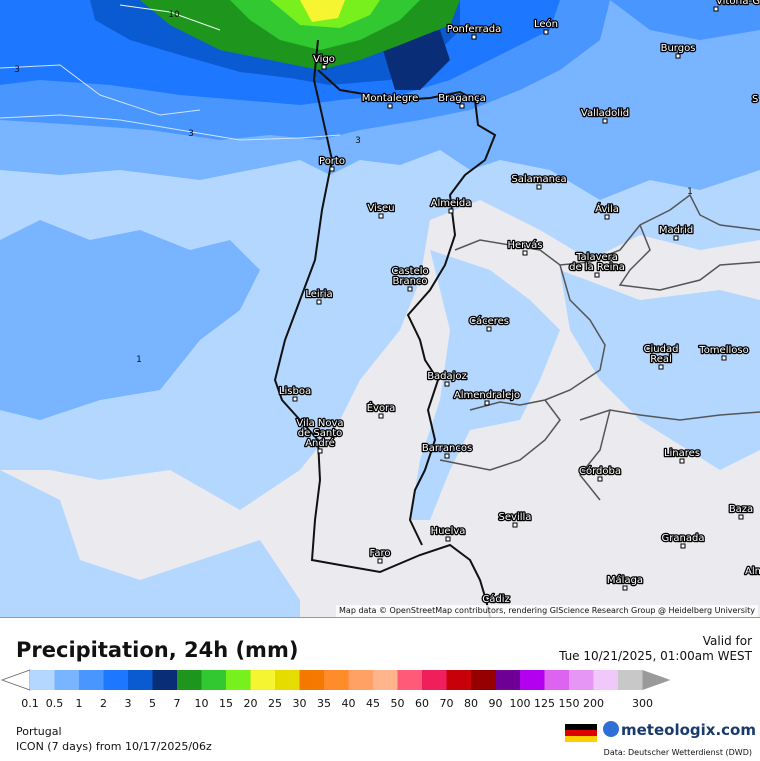  I want to click on city-talavera-de-la-reina: Talavera de la Reina, so click(597, 264).